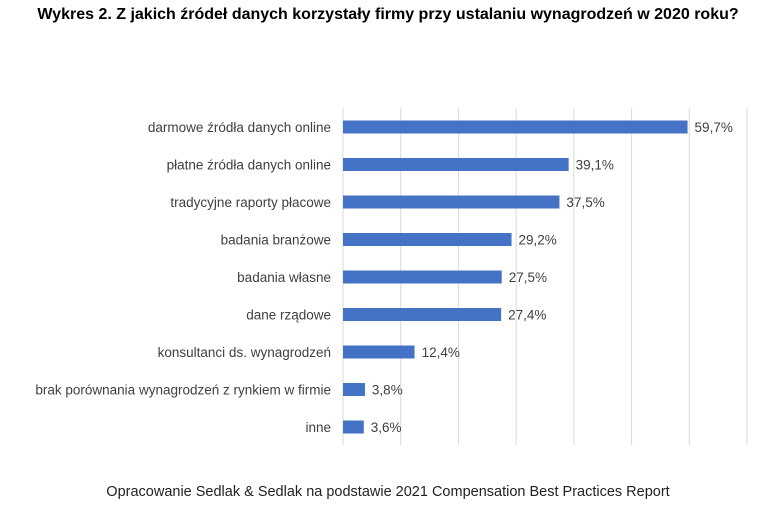 This screenshot has height=511, width=776. What do you see at coordinates (284, 277) in the screenshot?
I see `category-label: badania własne` at bounding box center [284, 277].